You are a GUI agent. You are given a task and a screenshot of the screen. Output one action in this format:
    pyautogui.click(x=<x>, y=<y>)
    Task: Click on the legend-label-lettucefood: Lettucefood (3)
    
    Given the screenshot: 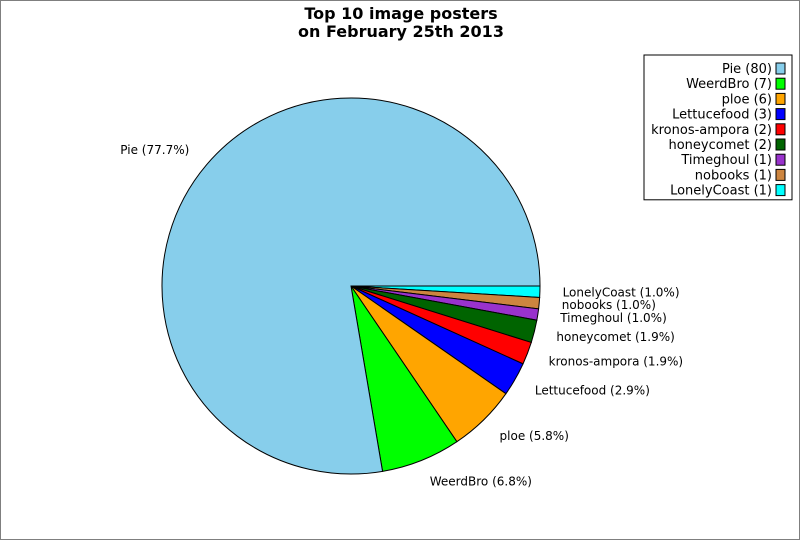 What is the action you would take?
    pyautogui.click(x=722, y=115)
    